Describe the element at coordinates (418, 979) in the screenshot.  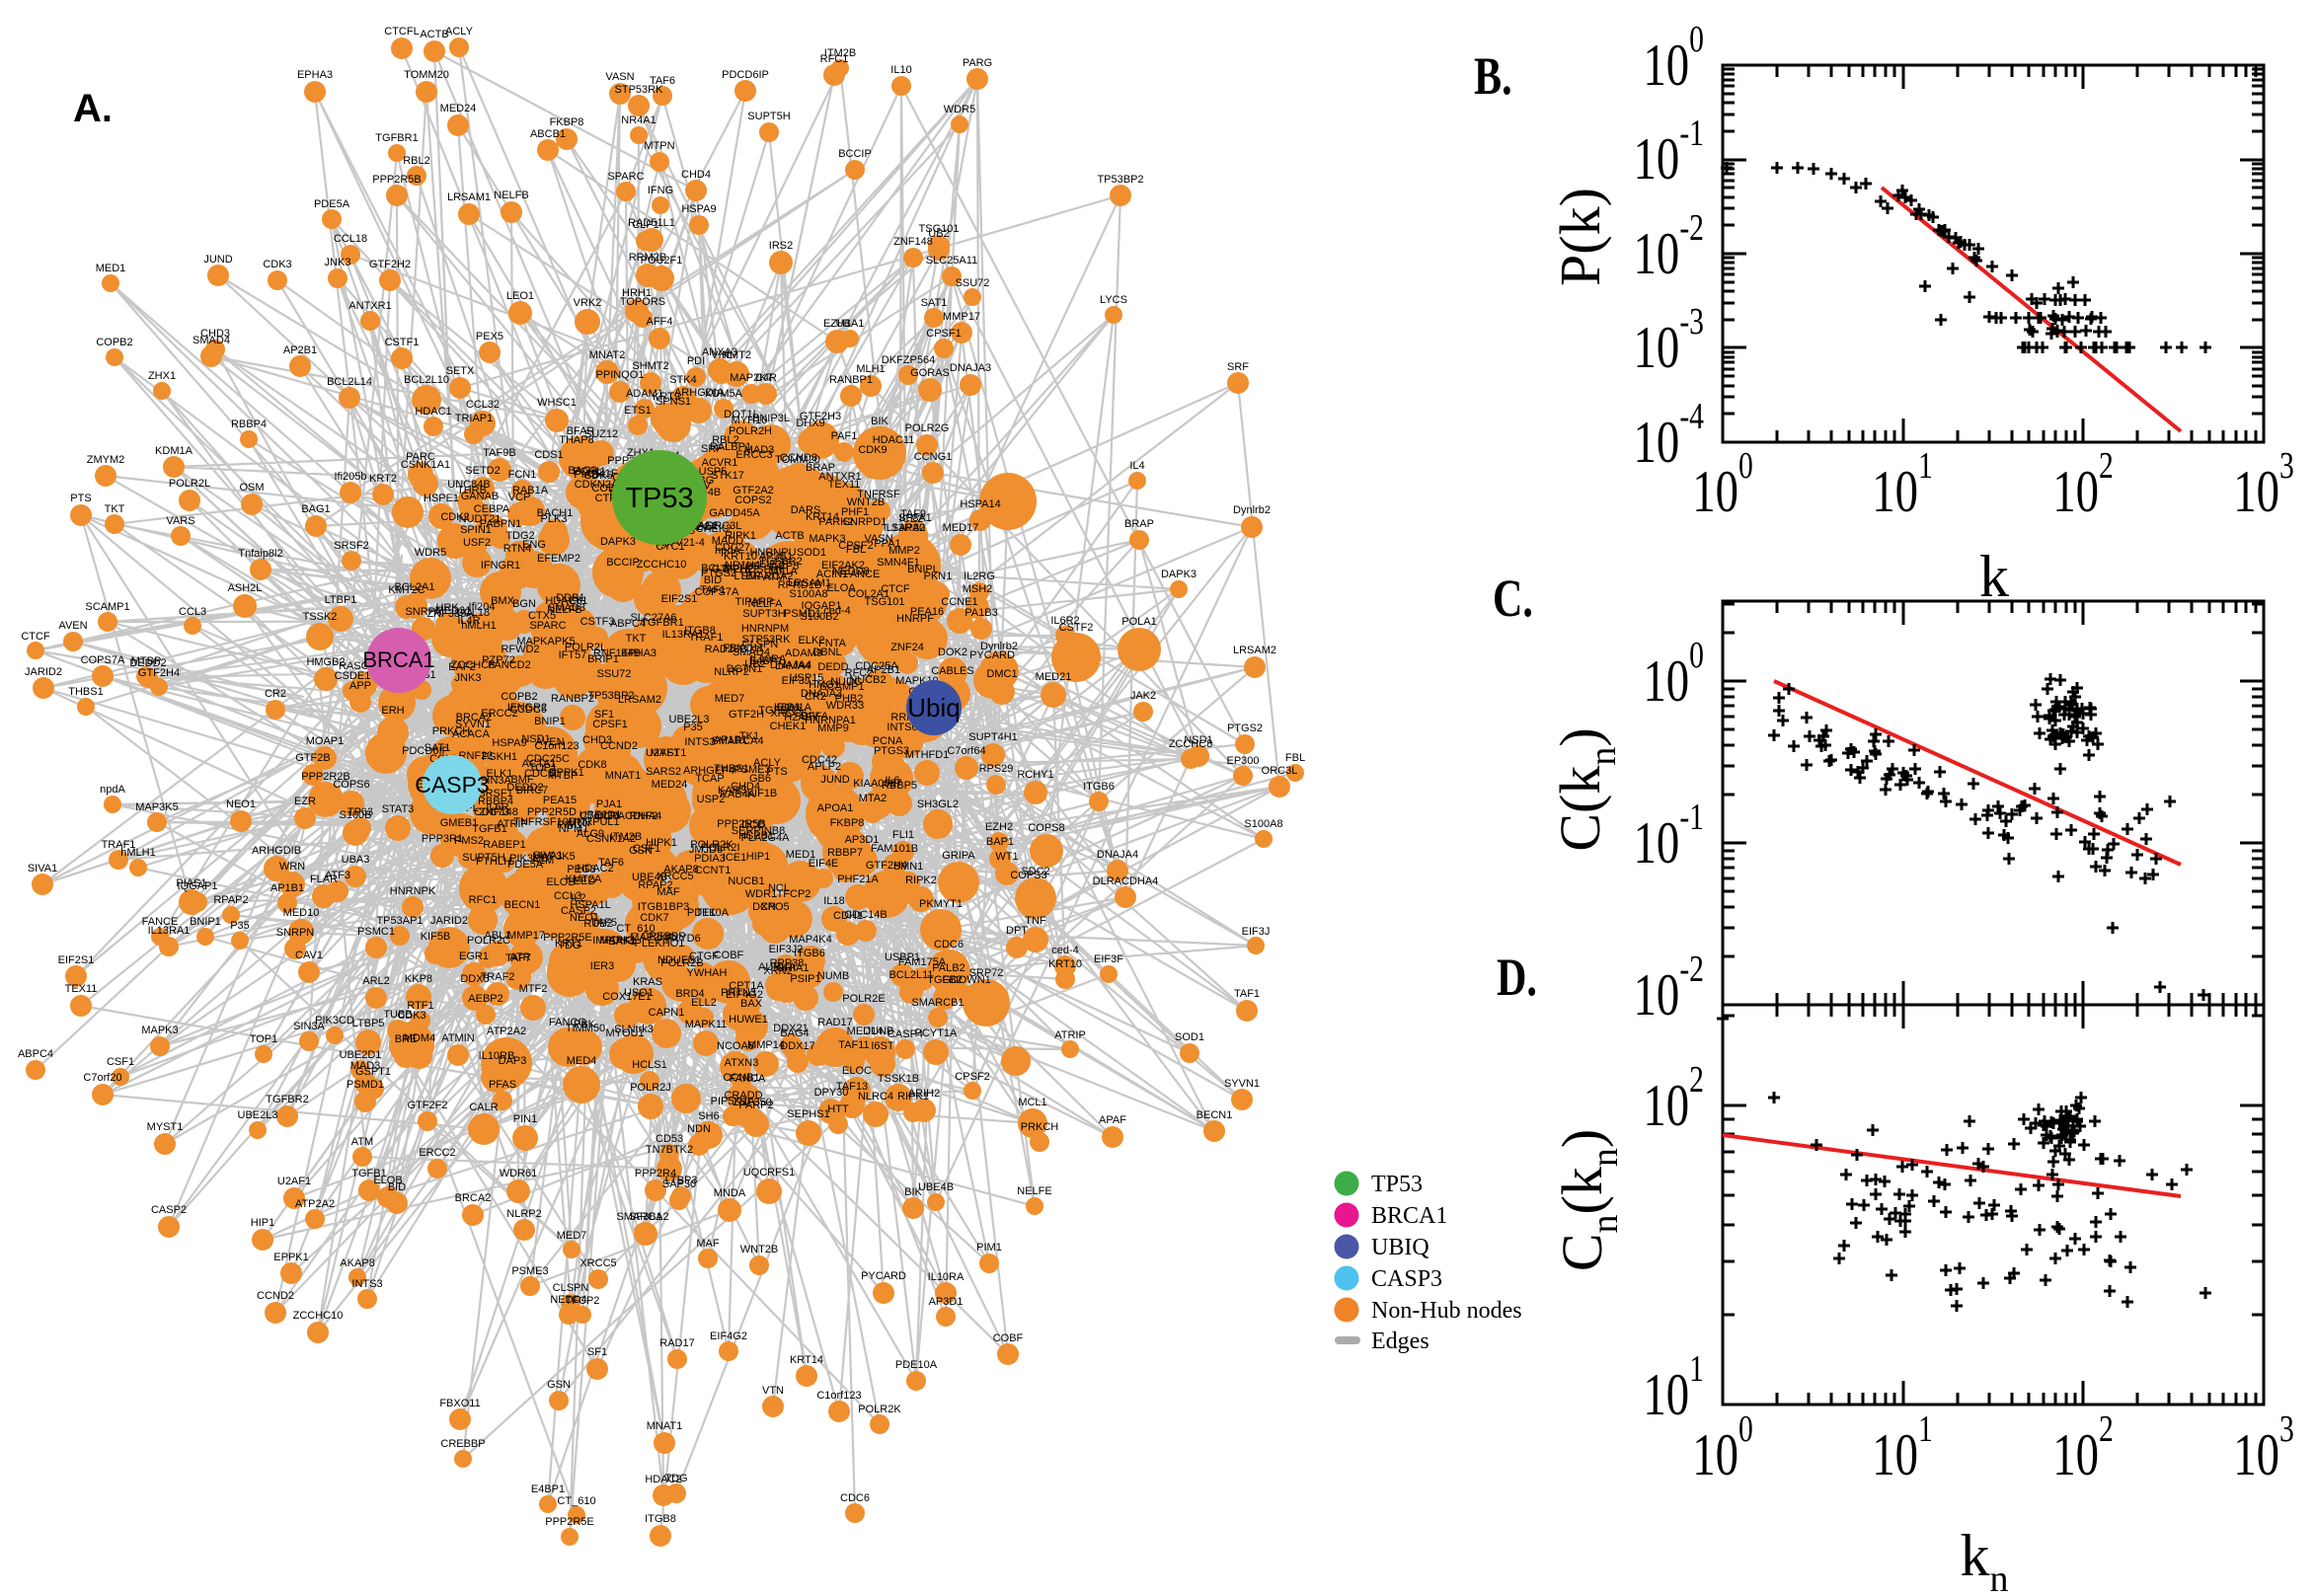
I see `svg-text: KKP8` at that location.